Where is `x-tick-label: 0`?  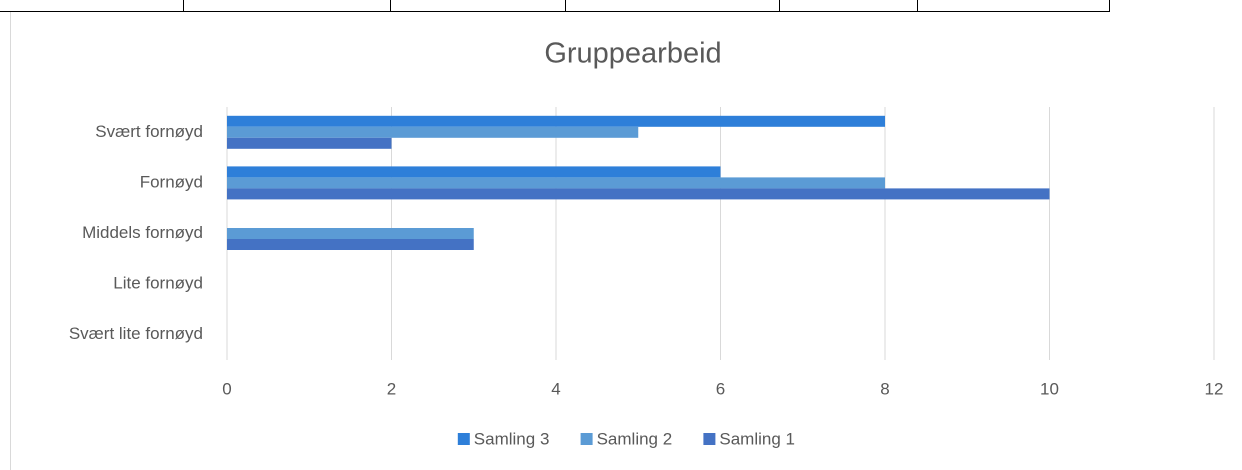 x-tick-label: 0 is located at coordinates (226, 388).